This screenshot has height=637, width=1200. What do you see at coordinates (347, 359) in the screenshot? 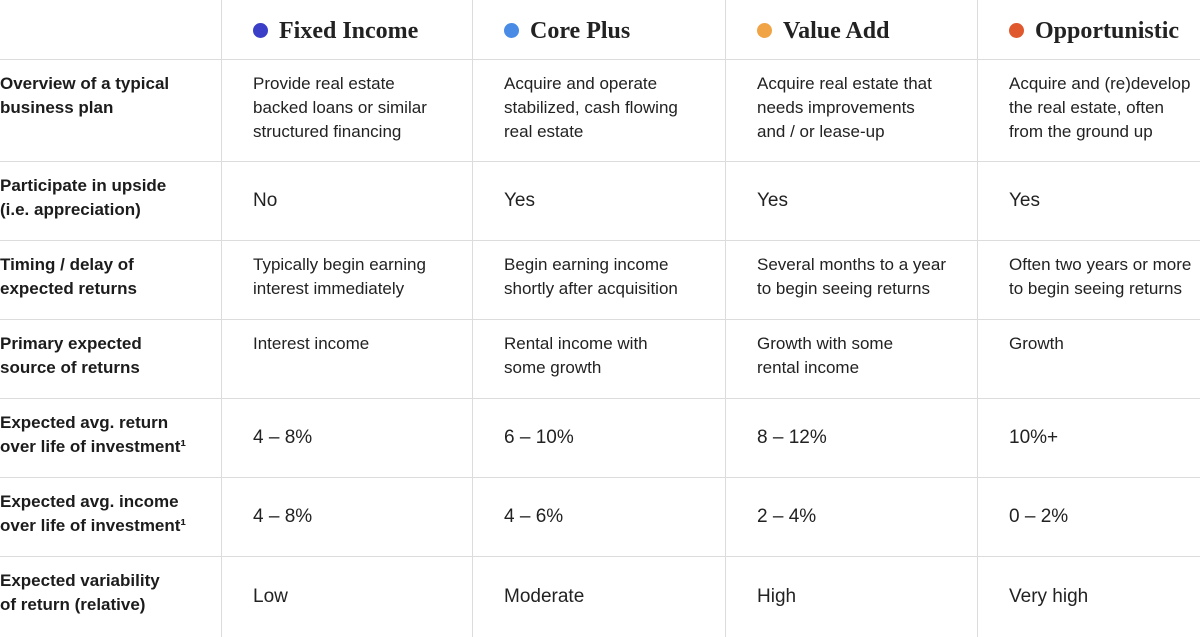
I see `table-cell: Interest income` at bounding box center [347, 359].